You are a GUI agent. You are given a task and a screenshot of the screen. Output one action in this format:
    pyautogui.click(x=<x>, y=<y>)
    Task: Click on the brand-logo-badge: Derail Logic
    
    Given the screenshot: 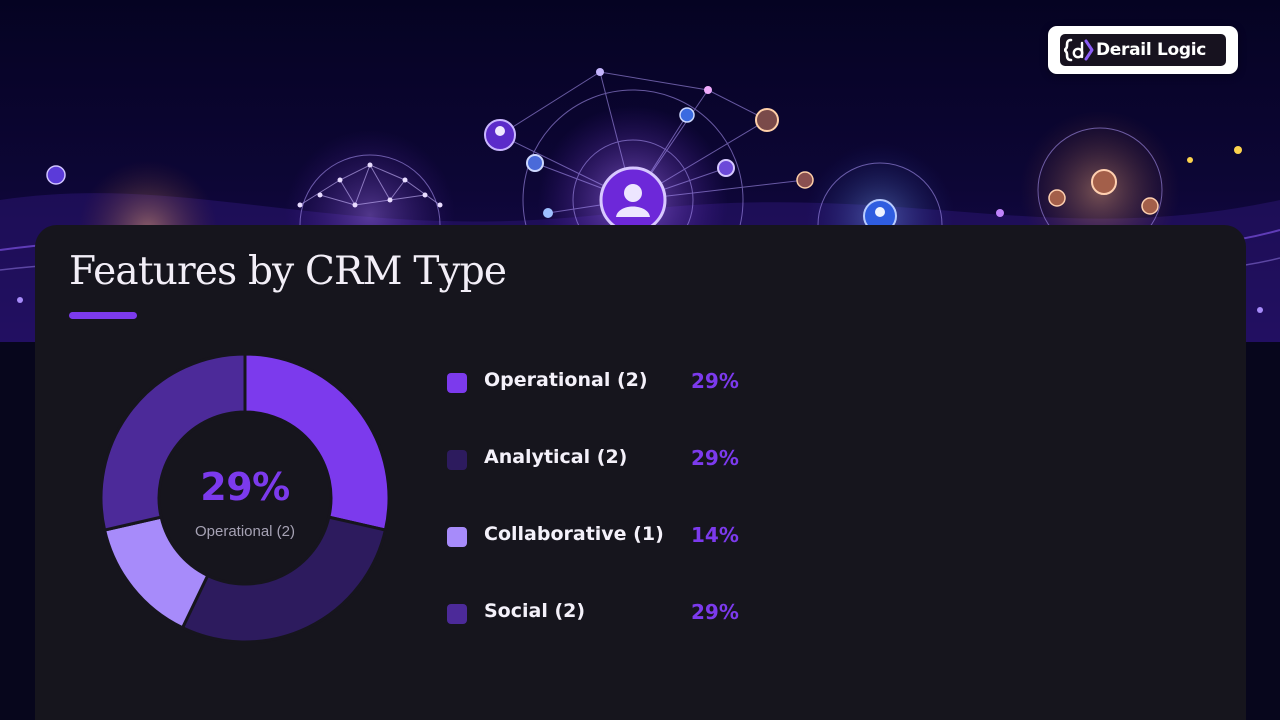 What is the action you would take?
    pyautogui.click(x=1143, y=50)
    